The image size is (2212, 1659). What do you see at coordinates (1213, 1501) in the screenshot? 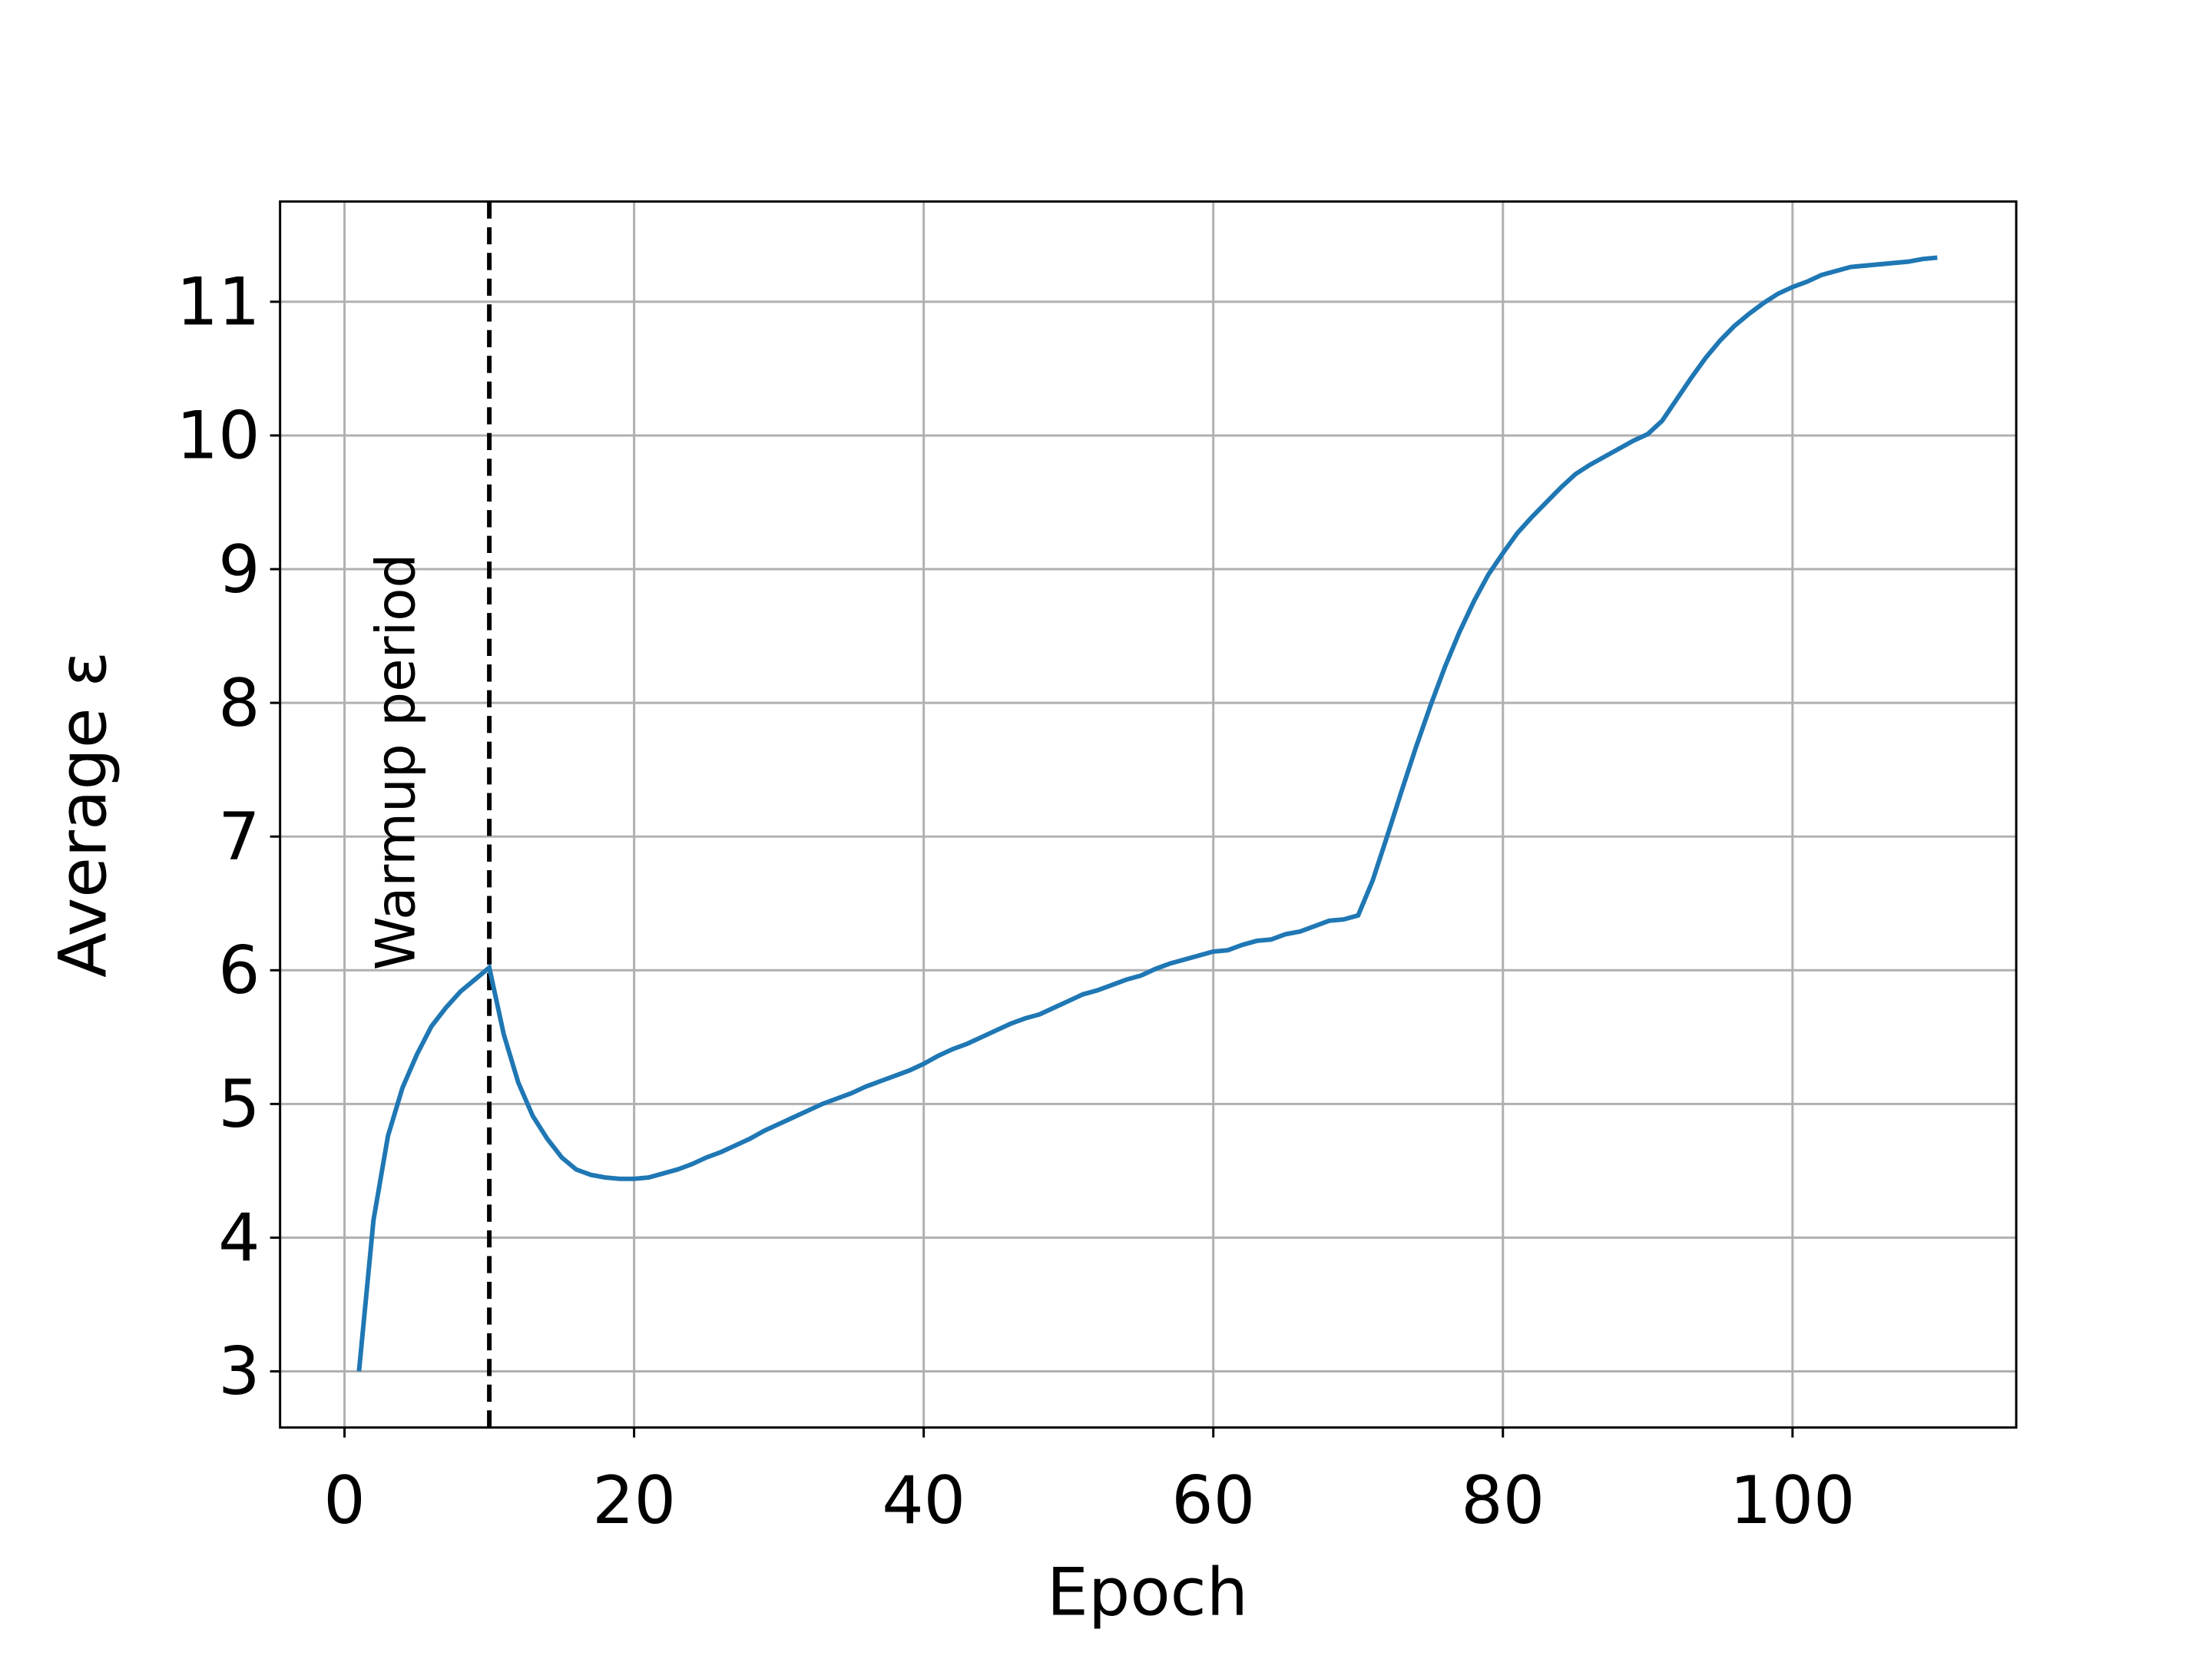
I see `x-tick-label: 60` at bounding box center [1213, 1501].